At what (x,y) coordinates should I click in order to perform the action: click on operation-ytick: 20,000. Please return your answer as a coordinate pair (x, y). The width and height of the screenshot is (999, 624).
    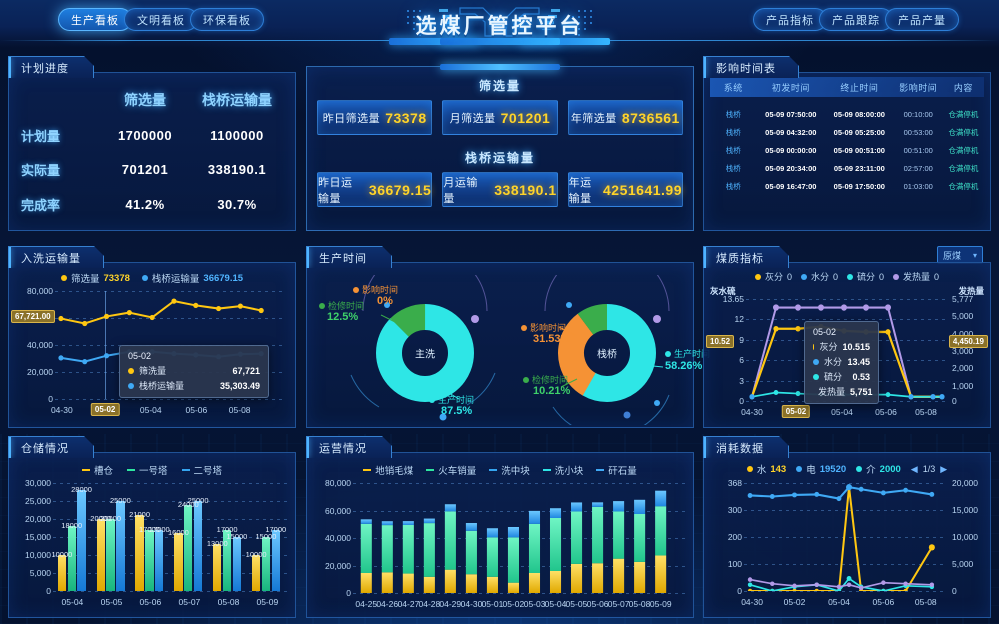
    Looking at the image, I should click on (338, 565).